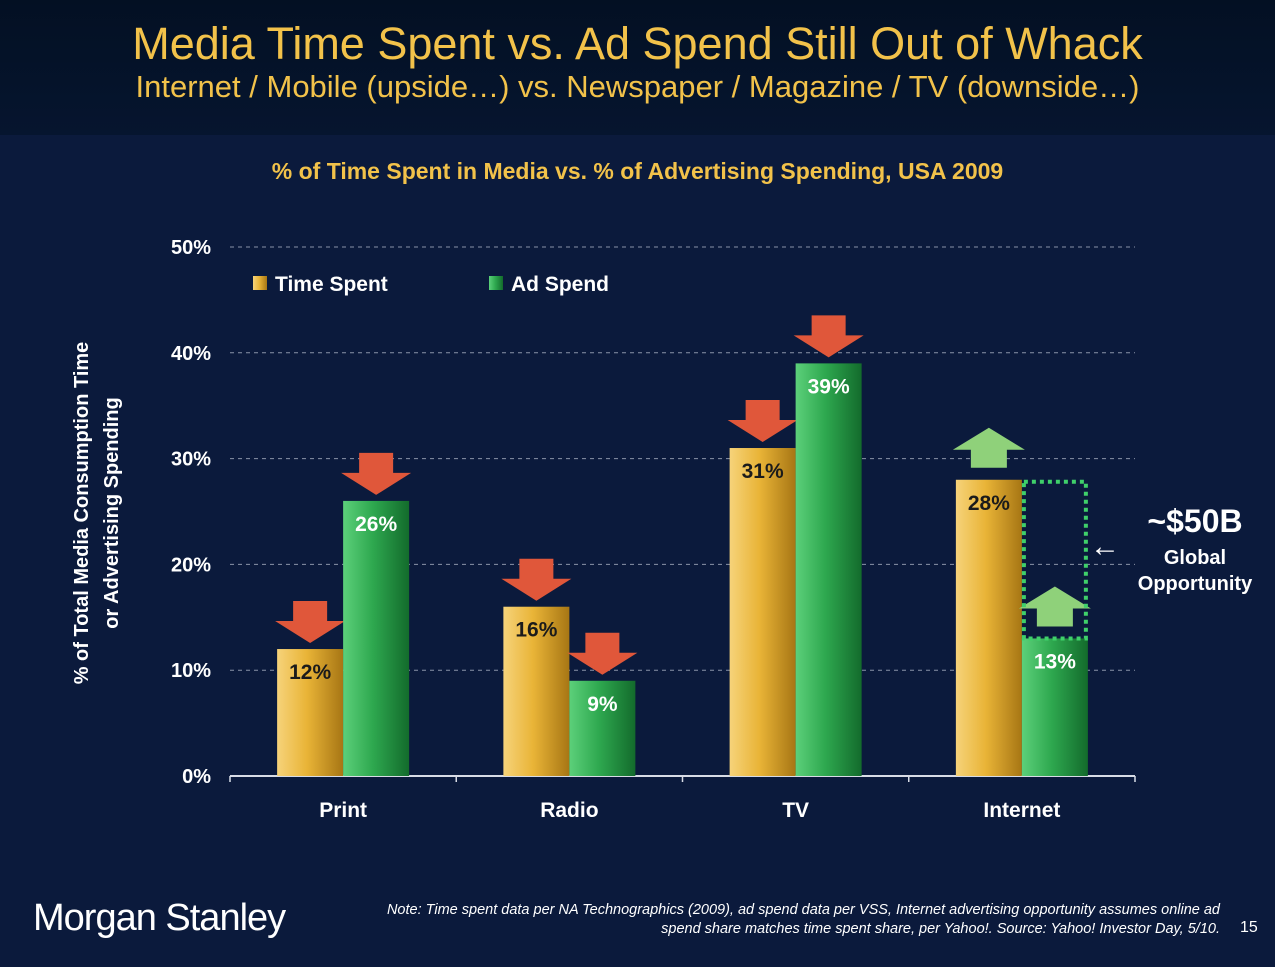 The image size is (1275, 967). I want to click on x-tick-label: Internet, so click(1021, 810).